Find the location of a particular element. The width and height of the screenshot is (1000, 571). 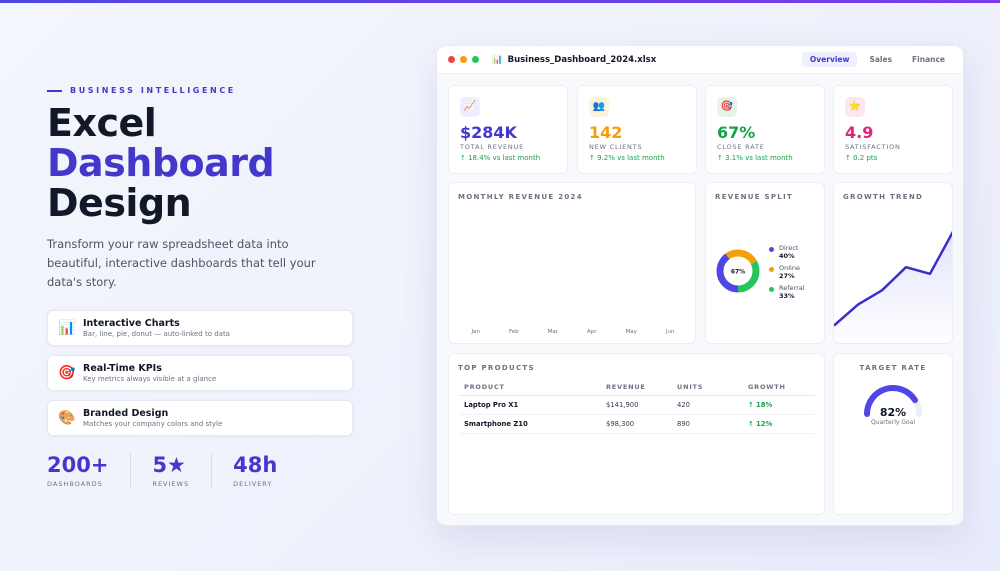

view-tabs: Overview Sales Finance is located at coordinates (877, 59).